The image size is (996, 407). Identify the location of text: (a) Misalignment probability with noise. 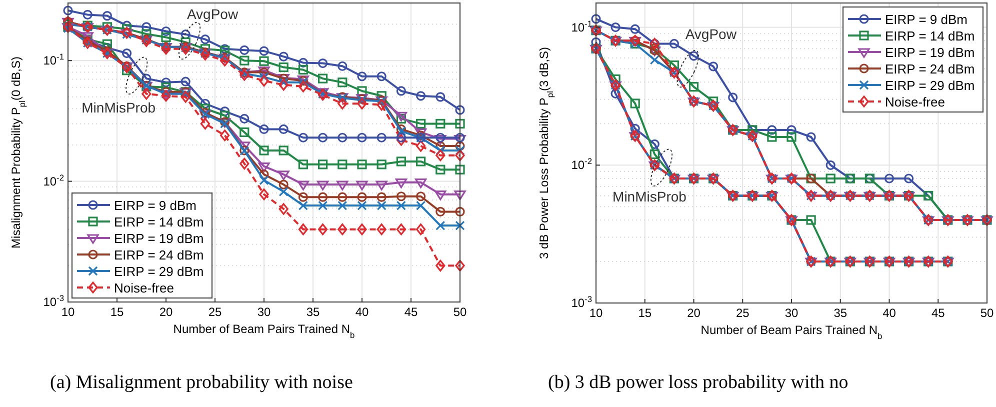
(201, 382).